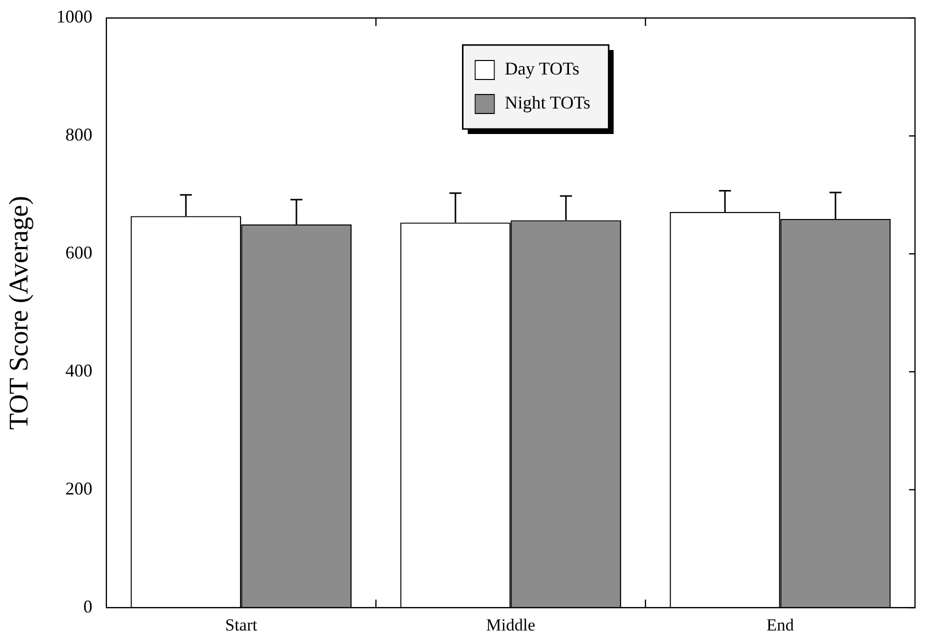 The width and height of the screenshot is (925, 644). What do you see at coordinates (78, 252) in the screenshot?
I see `y-tick-label: 600` at bounding box center [78, 252].